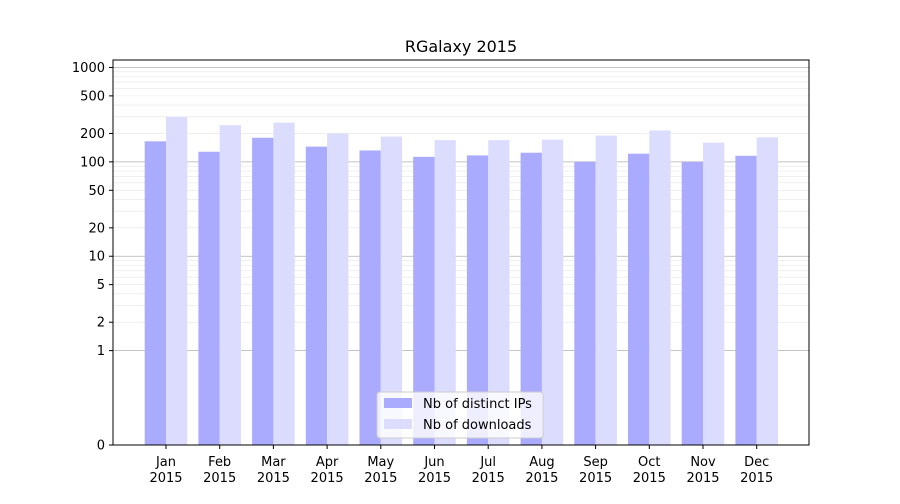 Image resolution: width=900 pixels, height=504 pixels. I want to click on bar-downloads-jun, so click(445, 292).